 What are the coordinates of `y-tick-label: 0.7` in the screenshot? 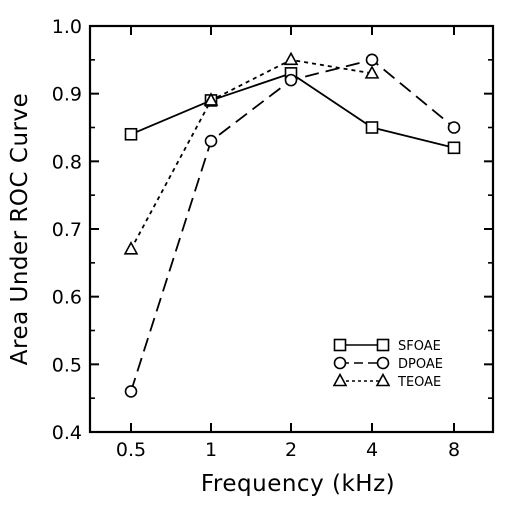 It's located at (67, 230).